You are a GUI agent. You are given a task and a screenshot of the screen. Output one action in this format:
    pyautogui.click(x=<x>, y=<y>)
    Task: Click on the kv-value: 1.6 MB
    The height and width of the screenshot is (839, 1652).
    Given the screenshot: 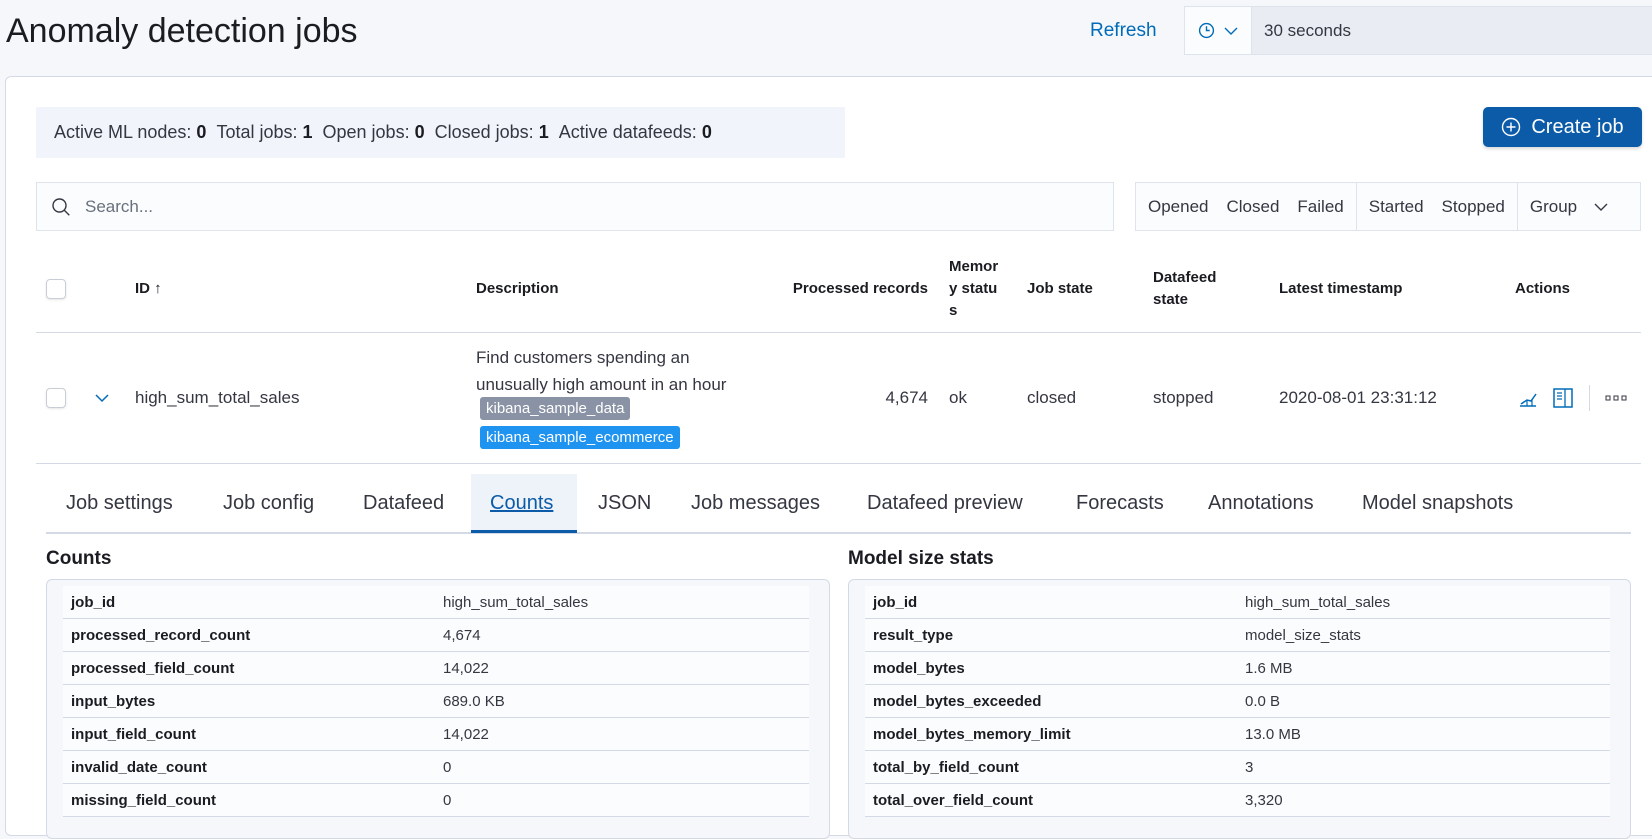 What is the action you would take?
    pyautogui.click(x=1269, y=668)
    